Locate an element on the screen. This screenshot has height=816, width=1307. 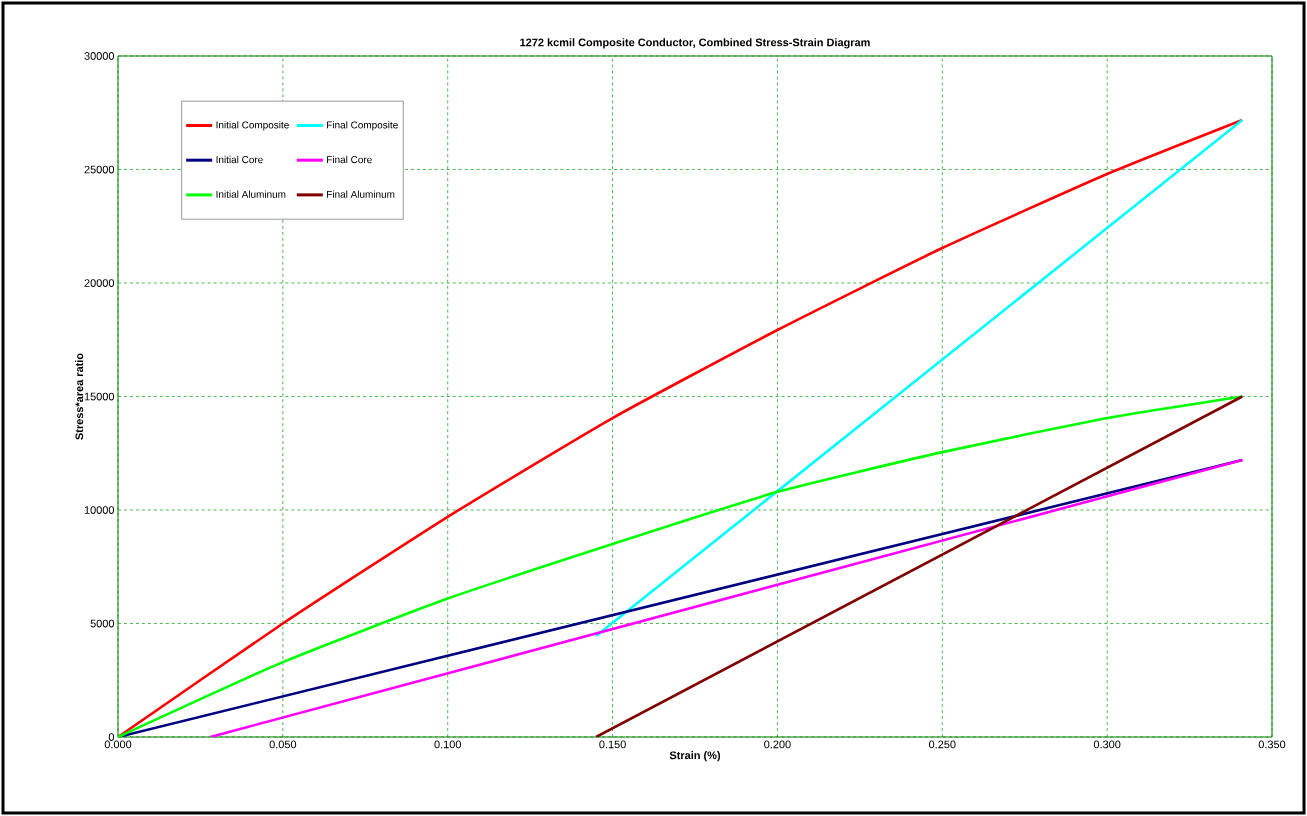
x-tick-label: 0.000 is located at coordinates (118, 744).